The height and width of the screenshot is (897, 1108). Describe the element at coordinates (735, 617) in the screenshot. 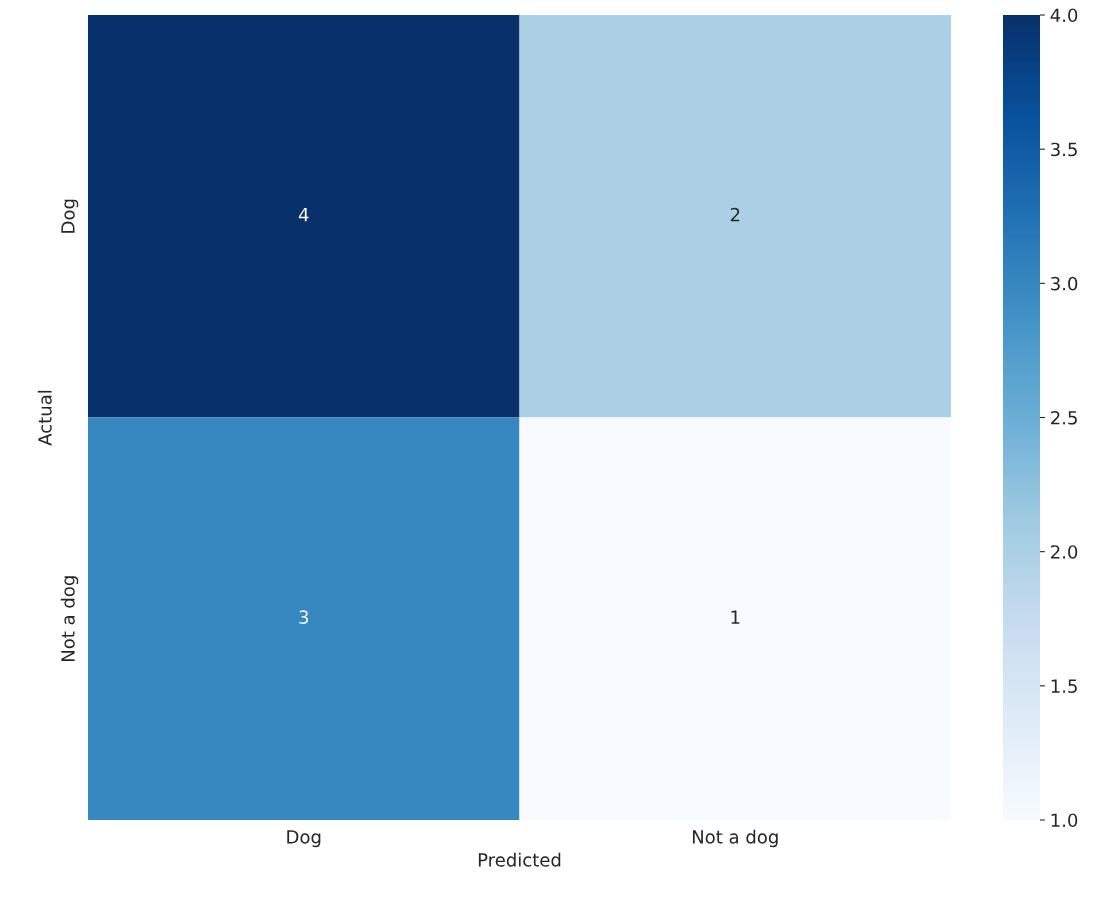

I see `data-label: 1` at that location.